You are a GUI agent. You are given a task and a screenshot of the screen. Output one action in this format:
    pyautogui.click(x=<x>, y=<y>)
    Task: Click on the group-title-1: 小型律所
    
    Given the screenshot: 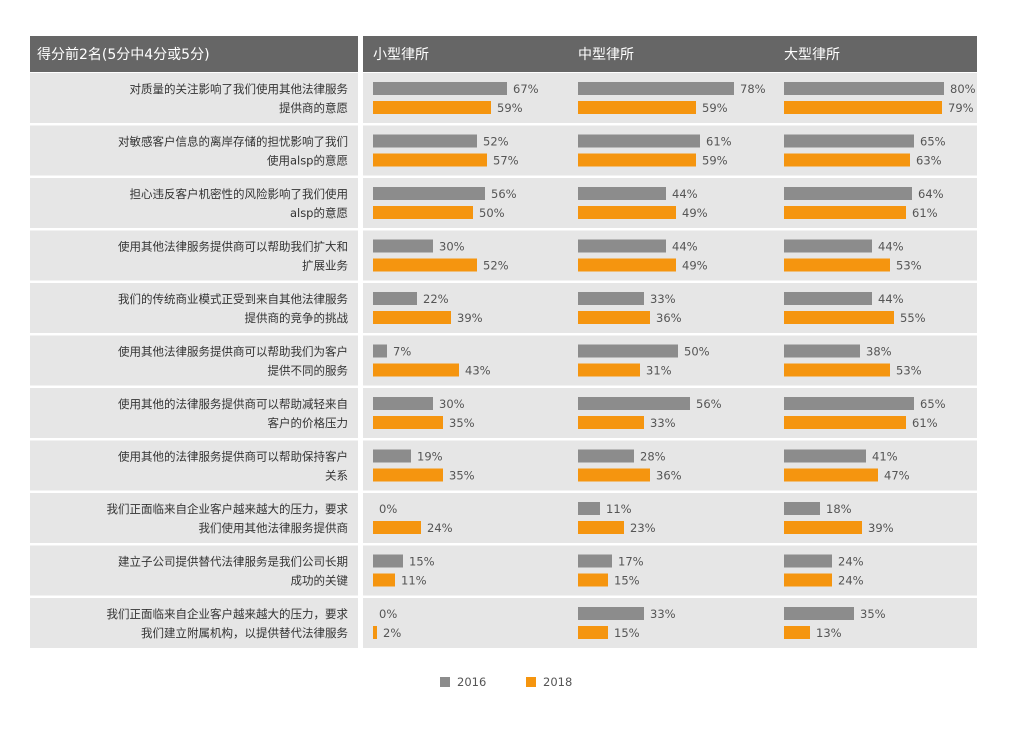 What is the action you would take?
    pyautogui.click(x=401, y=55)
    